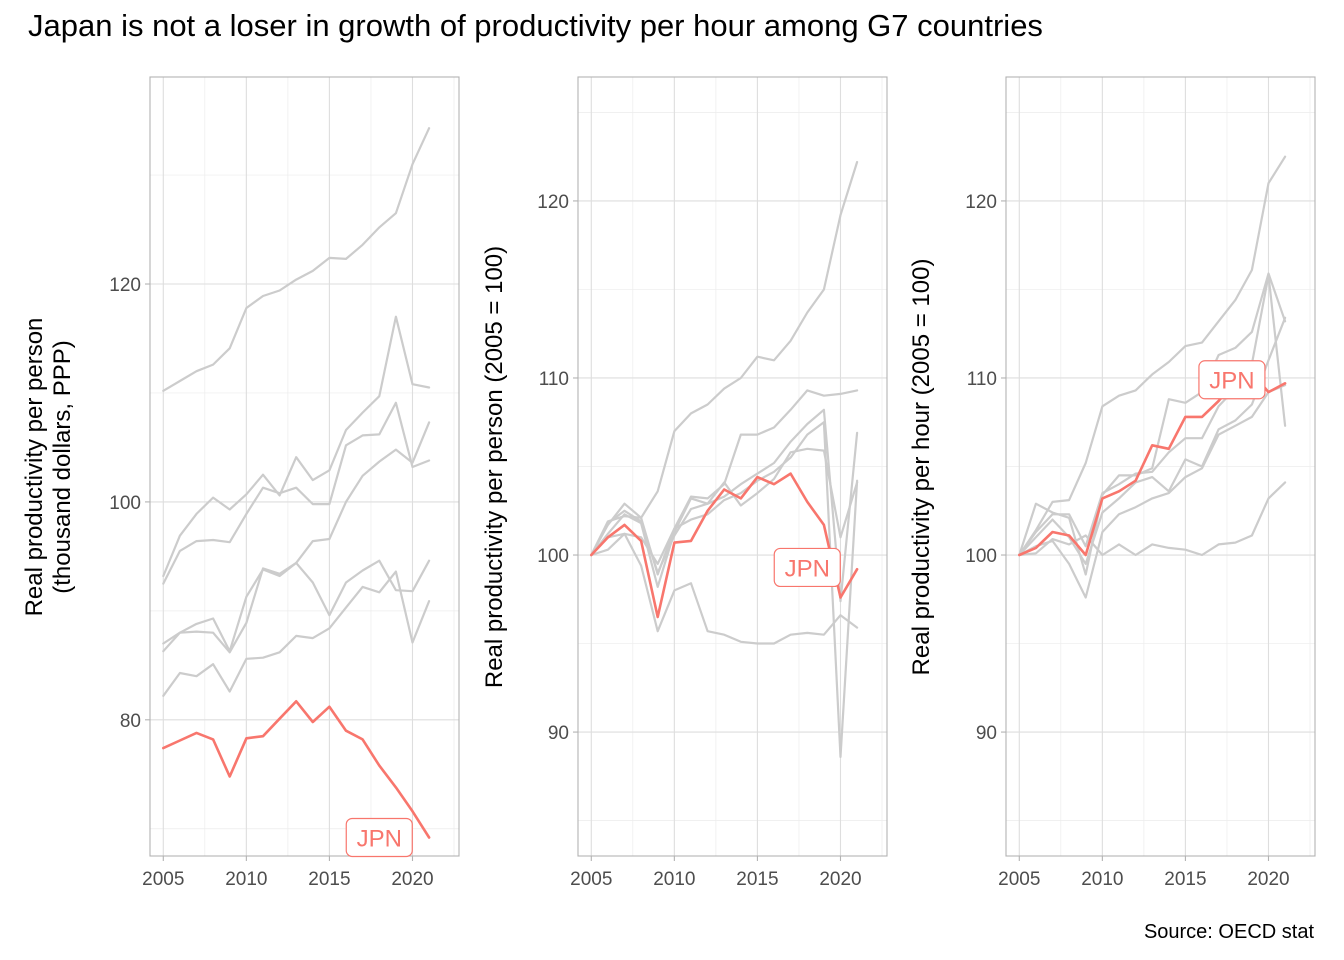 This screenshot has height=960, width=1344. I want to click on y-axis-title-line: (thousand dollars, PPP), so click(62, 466).